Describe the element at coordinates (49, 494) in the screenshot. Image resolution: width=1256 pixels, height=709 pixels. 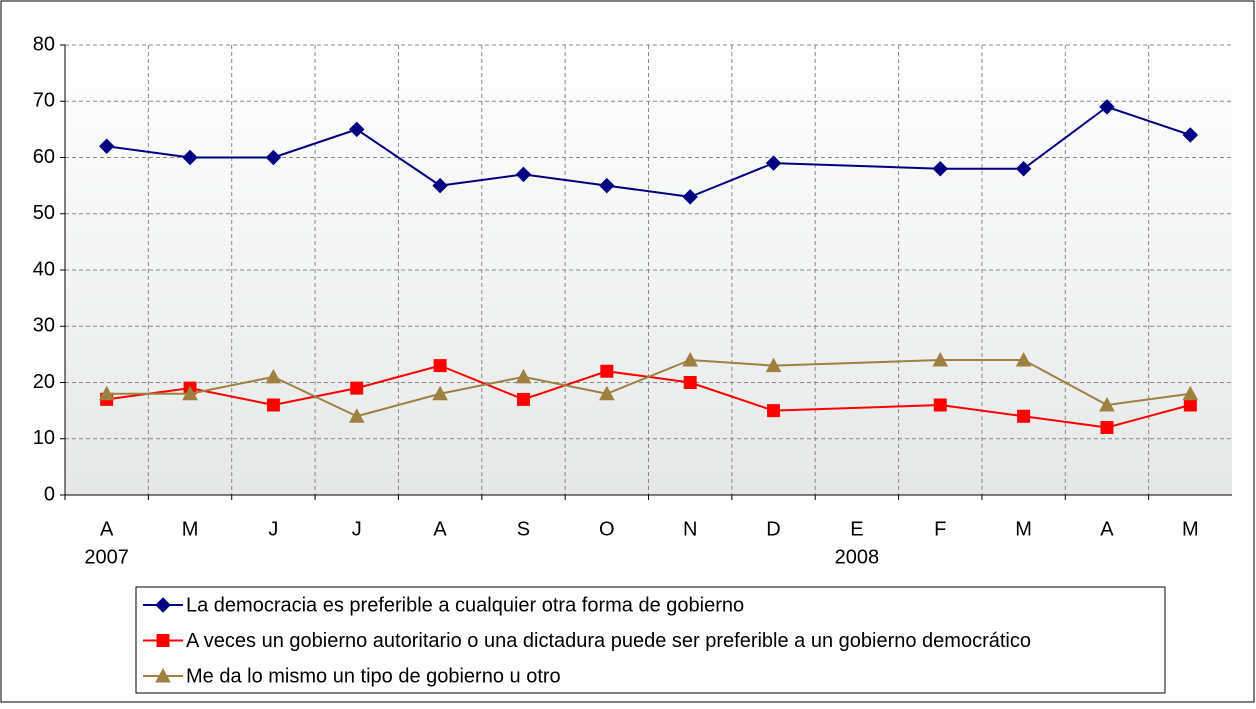
I see `y-tick-label: 0` at that location.